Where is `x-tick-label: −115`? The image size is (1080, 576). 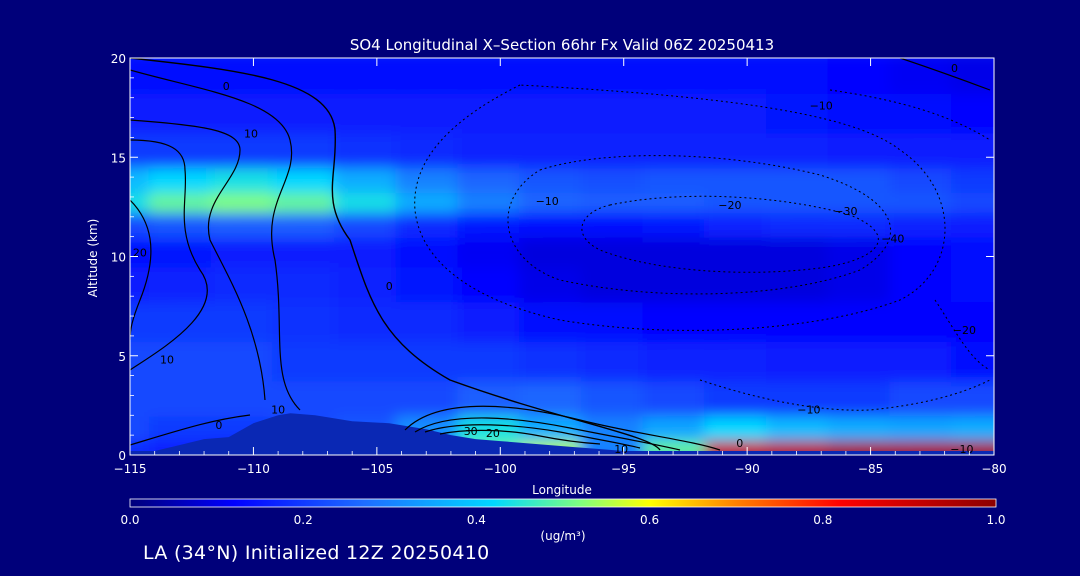 x-tick-label: −115 is located at coordinates (130, 469).